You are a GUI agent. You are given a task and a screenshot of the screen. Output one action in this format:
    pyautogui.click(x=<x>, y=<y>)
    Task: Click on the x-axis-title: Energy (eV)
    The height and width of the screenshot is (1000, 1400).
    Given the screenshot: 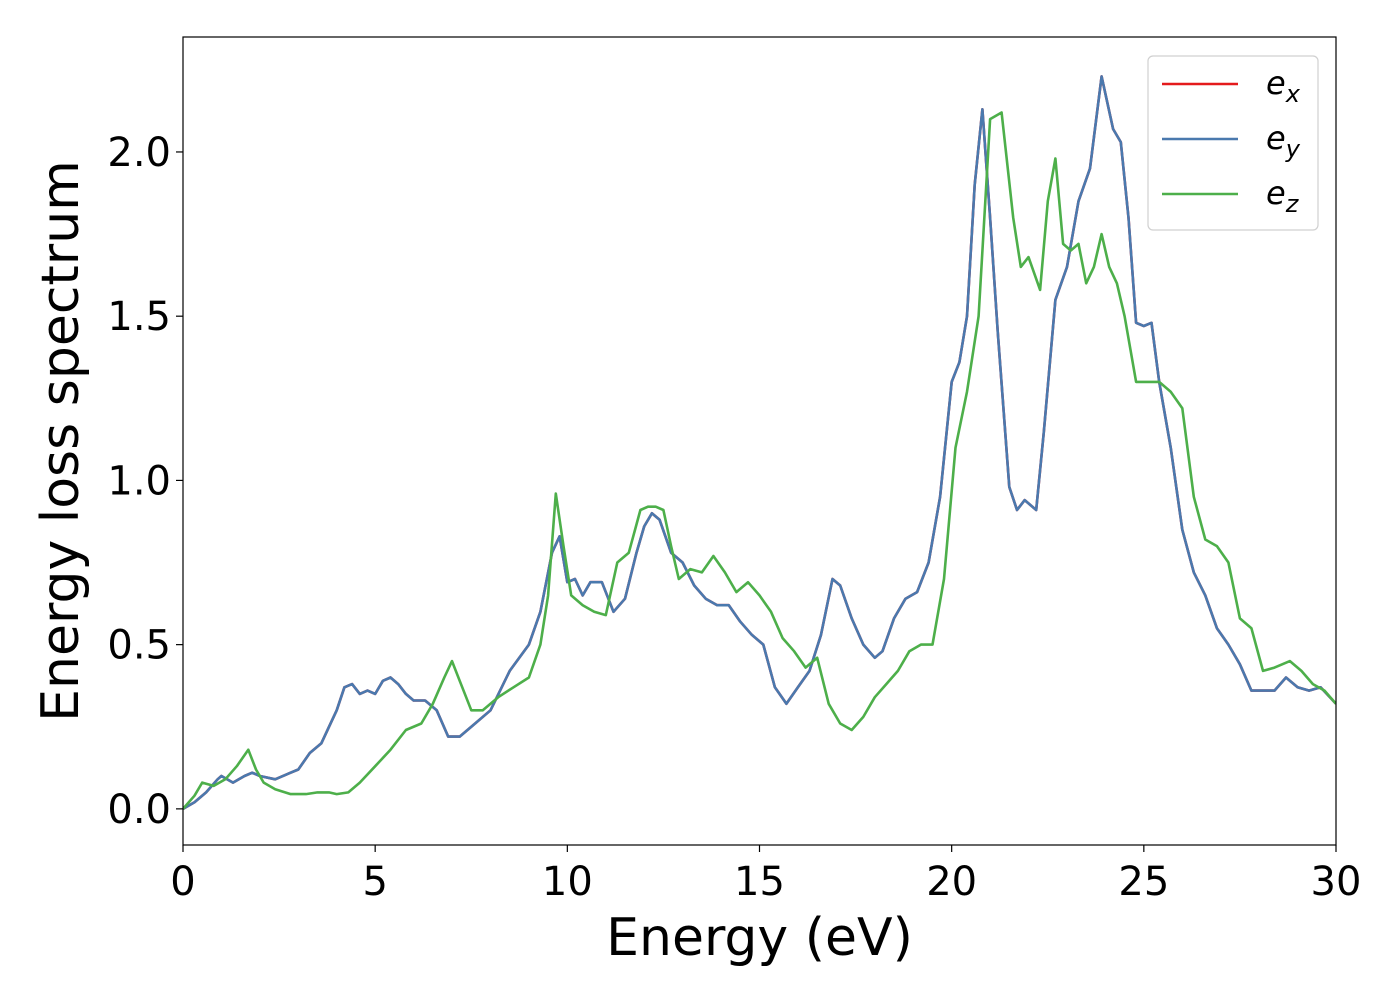 What is the action you would take?
    pyautogui.click(x=759, y=938)
    